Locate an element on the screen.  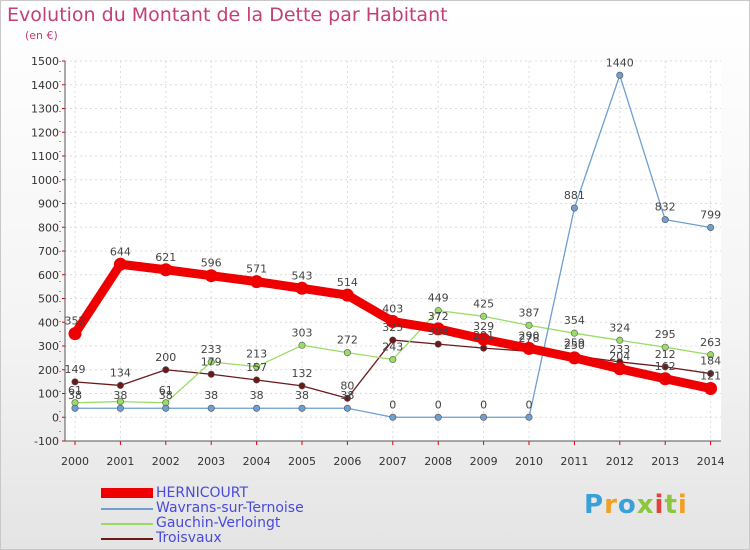
data-label: 621 is located at coordinates (165, 257).